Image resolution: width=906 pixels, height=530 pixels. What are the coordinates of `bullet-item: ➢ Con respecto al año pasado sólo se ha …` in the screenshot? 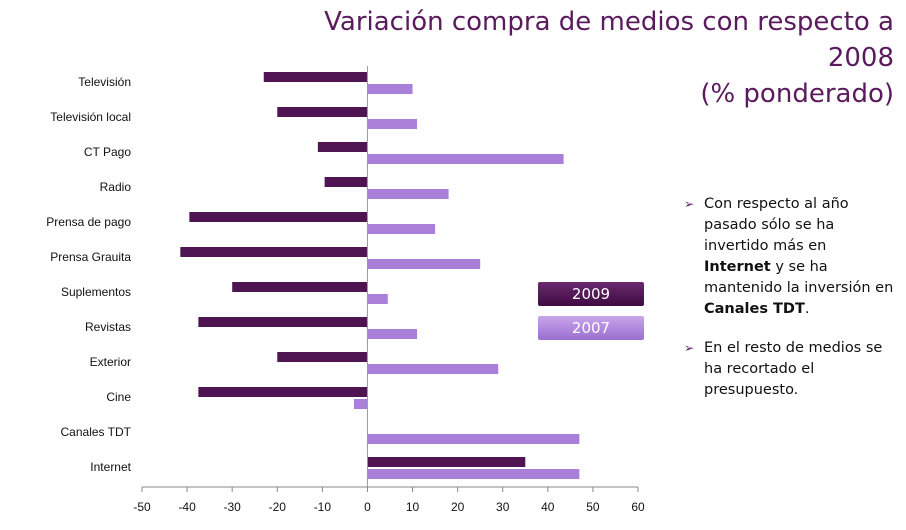 It's located at (790, 257).